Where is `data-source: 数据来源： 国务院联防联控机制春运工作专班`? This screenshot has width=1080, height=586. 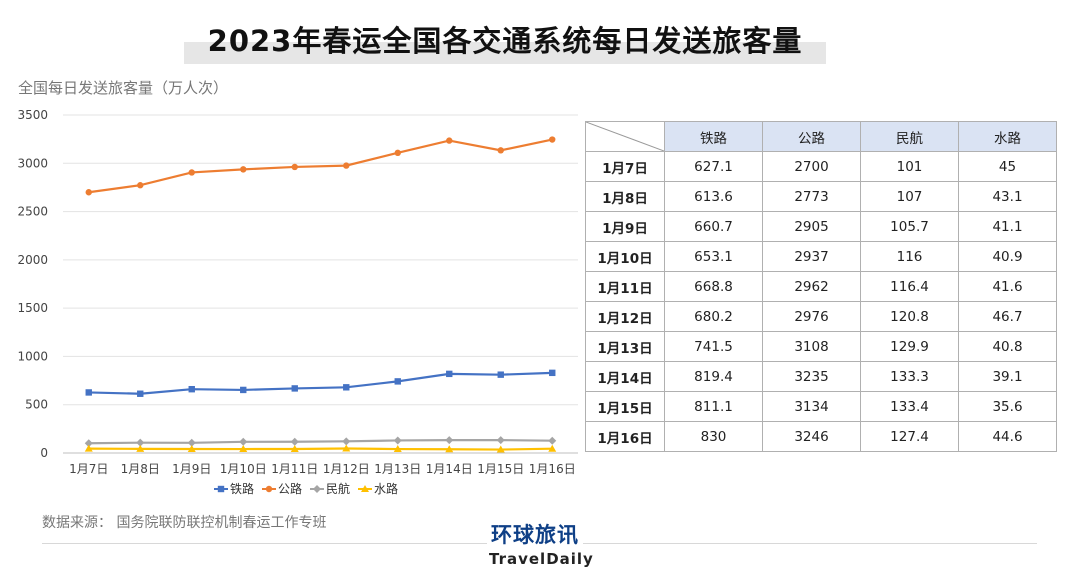 data-source: 数据来源： 国务院联防联控机制春运工作专班 is located at coordinates (184, 523).